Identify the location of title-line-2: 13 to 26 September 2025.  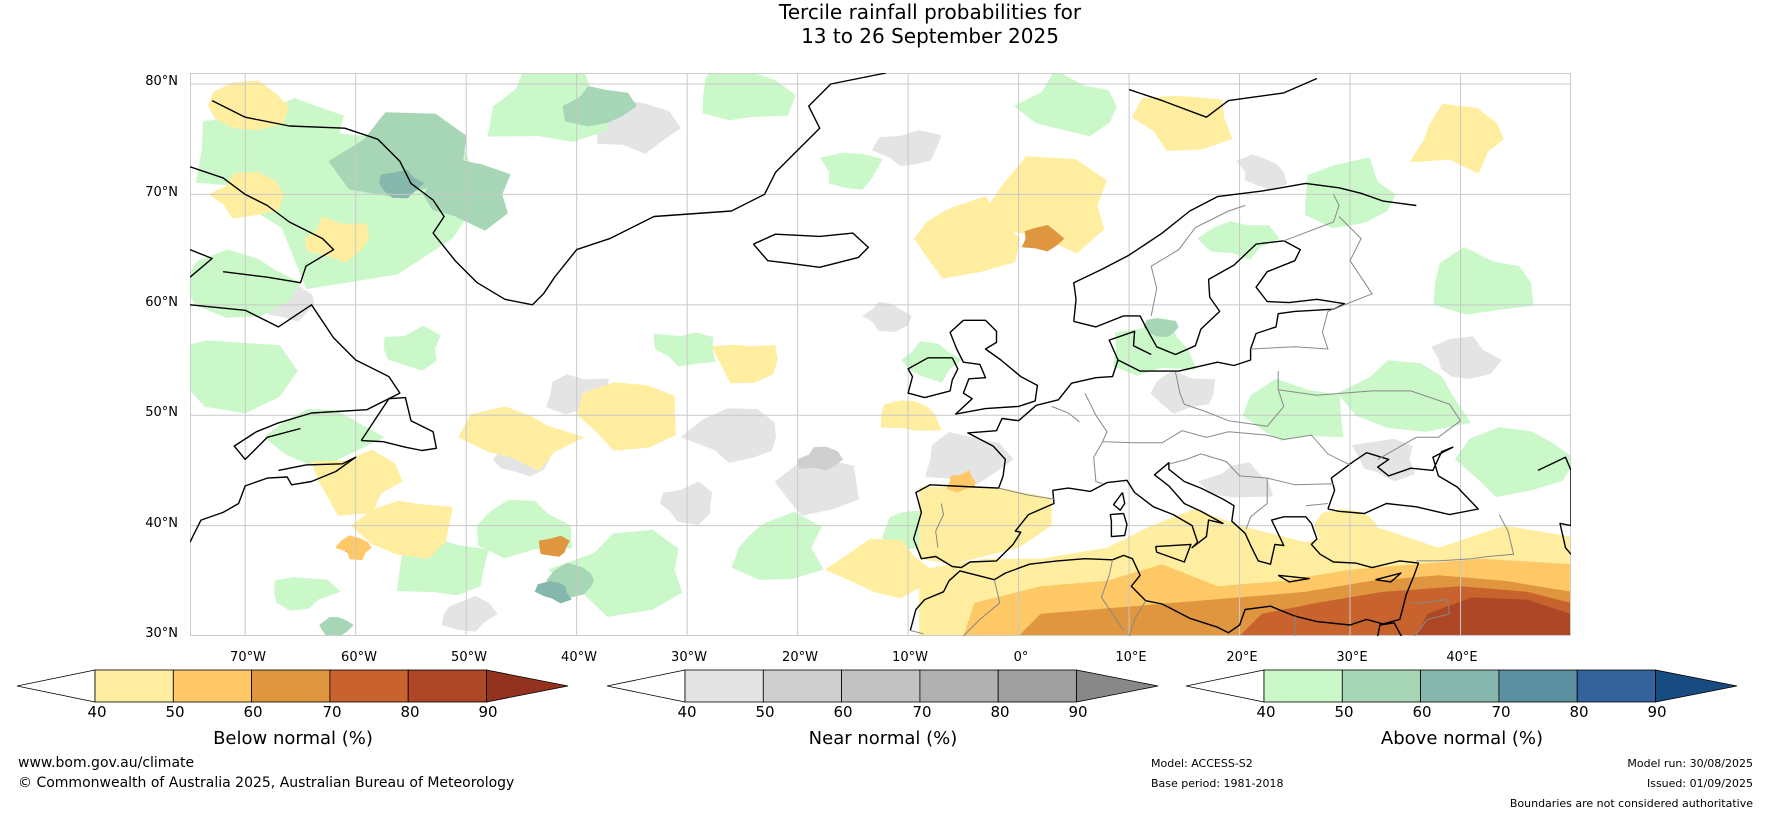
(930, 36).